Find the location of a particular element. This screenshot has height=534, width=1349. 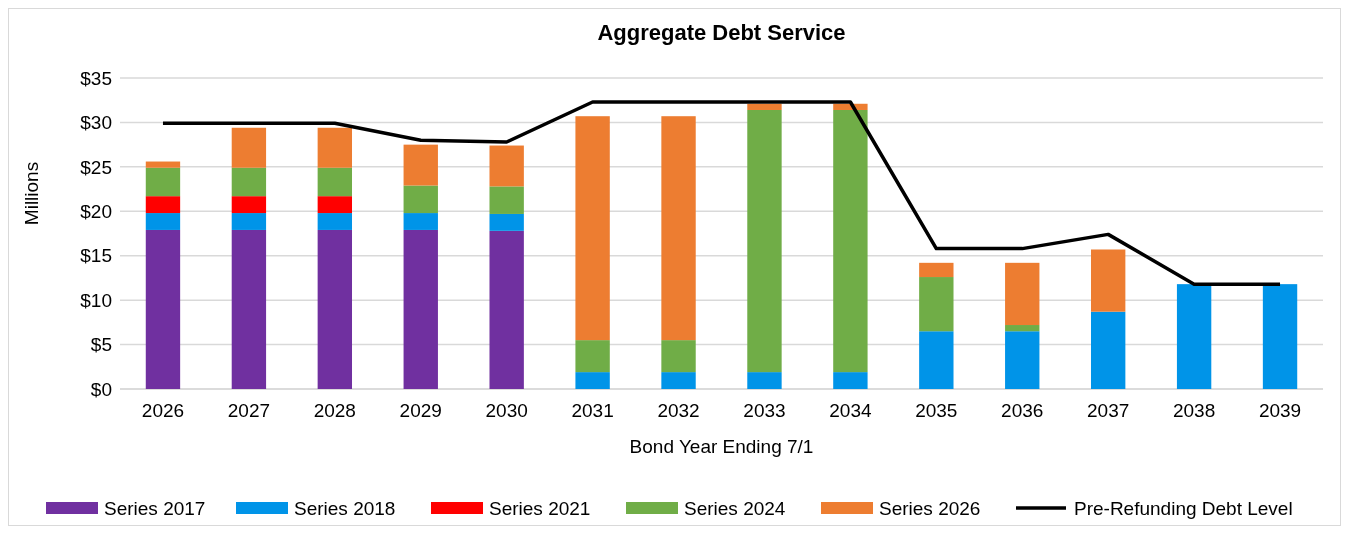

legend-label: Series 2024 is located at coordinates (735, 508).